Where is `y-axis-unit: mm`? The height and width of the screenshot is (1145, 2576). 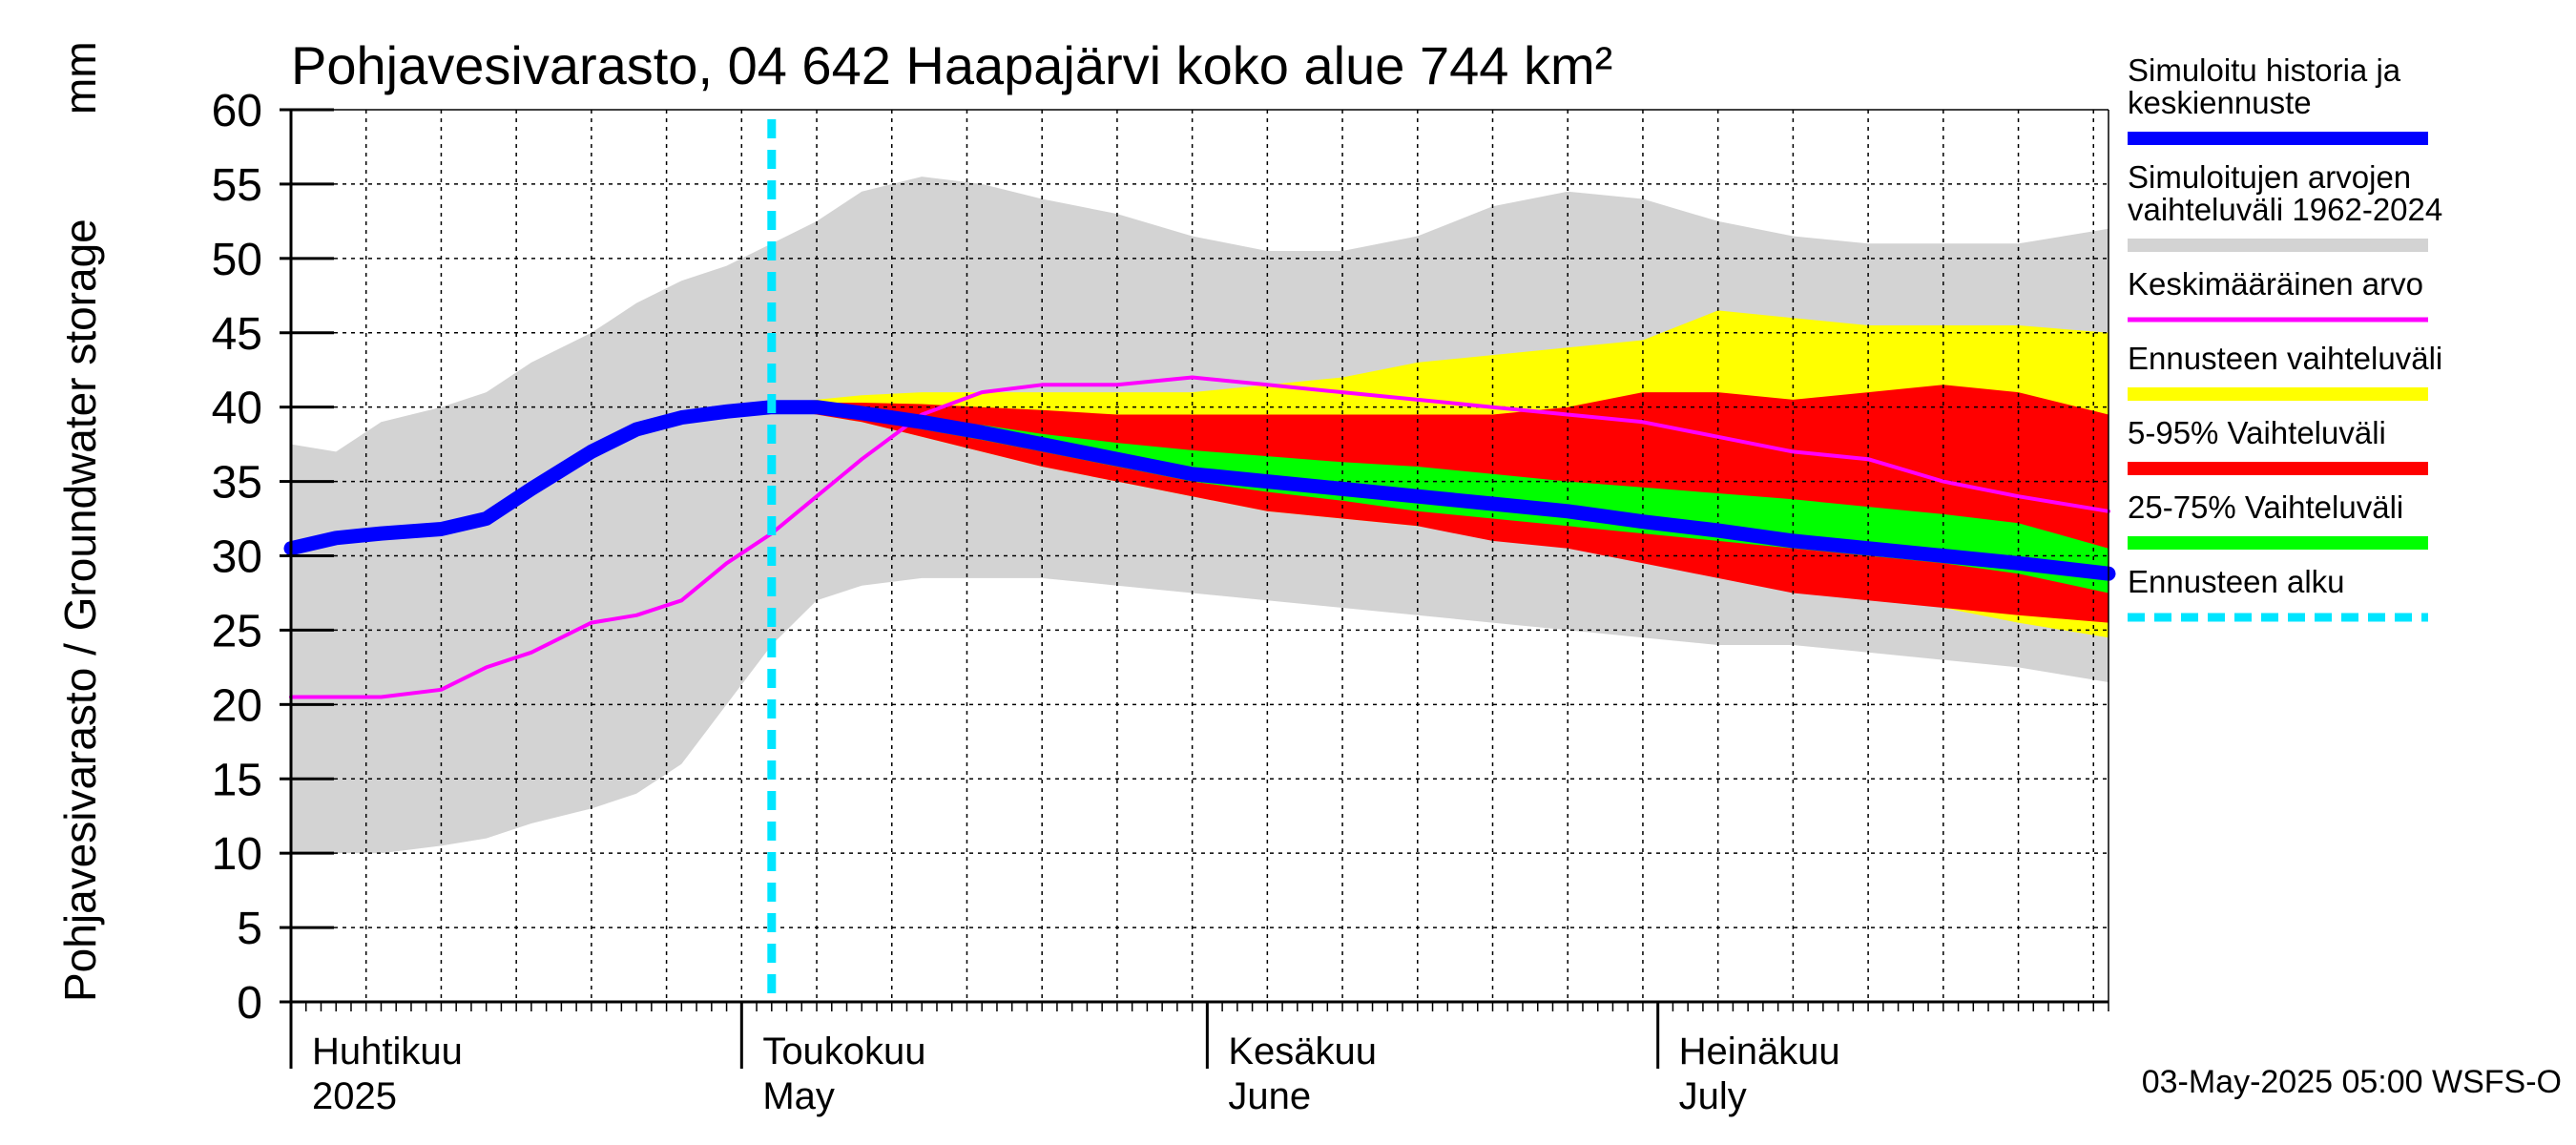
y-axis-unit: mm is located at coordinates (80, 77).